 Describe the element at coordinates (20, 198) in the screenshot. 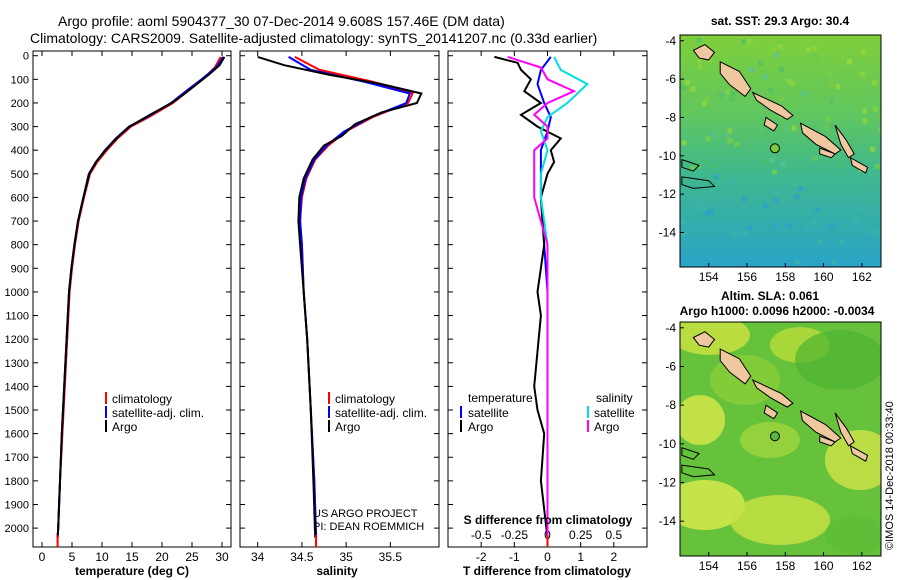

I see `depth-tick-label: 600` at that location.